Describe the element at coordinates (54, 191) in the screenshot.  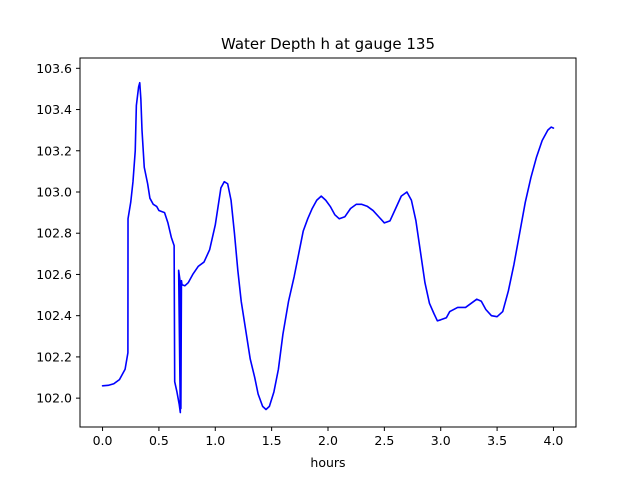
I see `y-tick-label: 103.0` at that location.